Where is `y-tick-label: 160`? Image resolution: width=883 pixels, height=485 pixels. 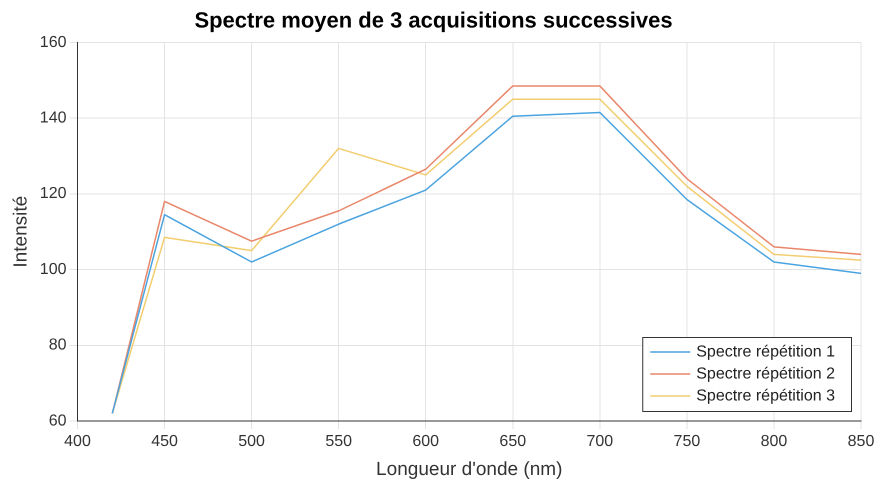
y-tick-label: 160 is located at coordinates (53, 42).